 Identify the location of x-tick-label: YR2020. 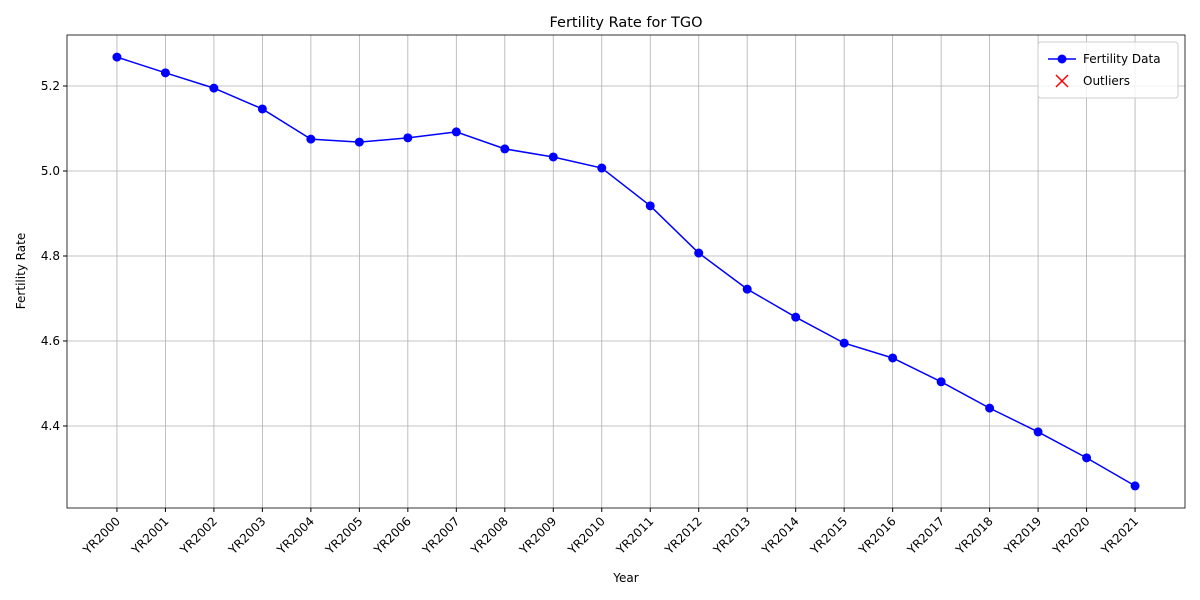
(1070, 535).